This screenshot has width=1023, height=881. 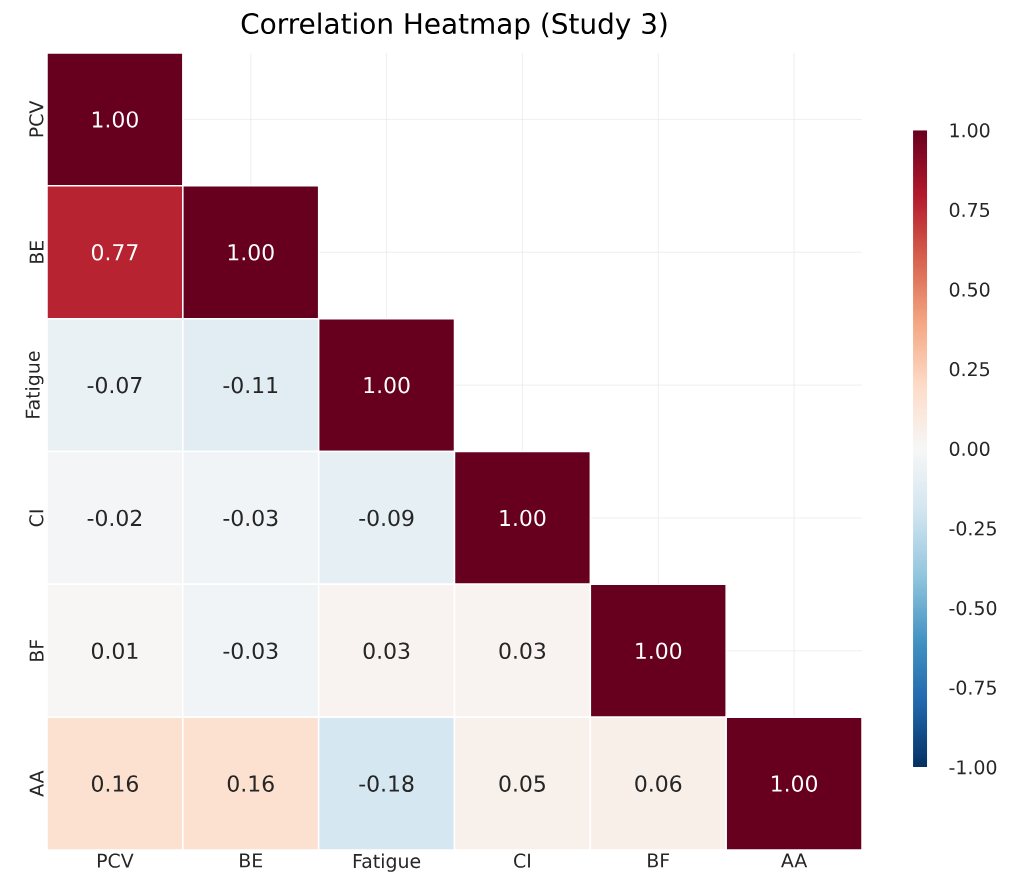 What do you see at coordinates (658, 783) in the screenshot?
I see `data-label: 0.06` at bounding box center [658, 783].